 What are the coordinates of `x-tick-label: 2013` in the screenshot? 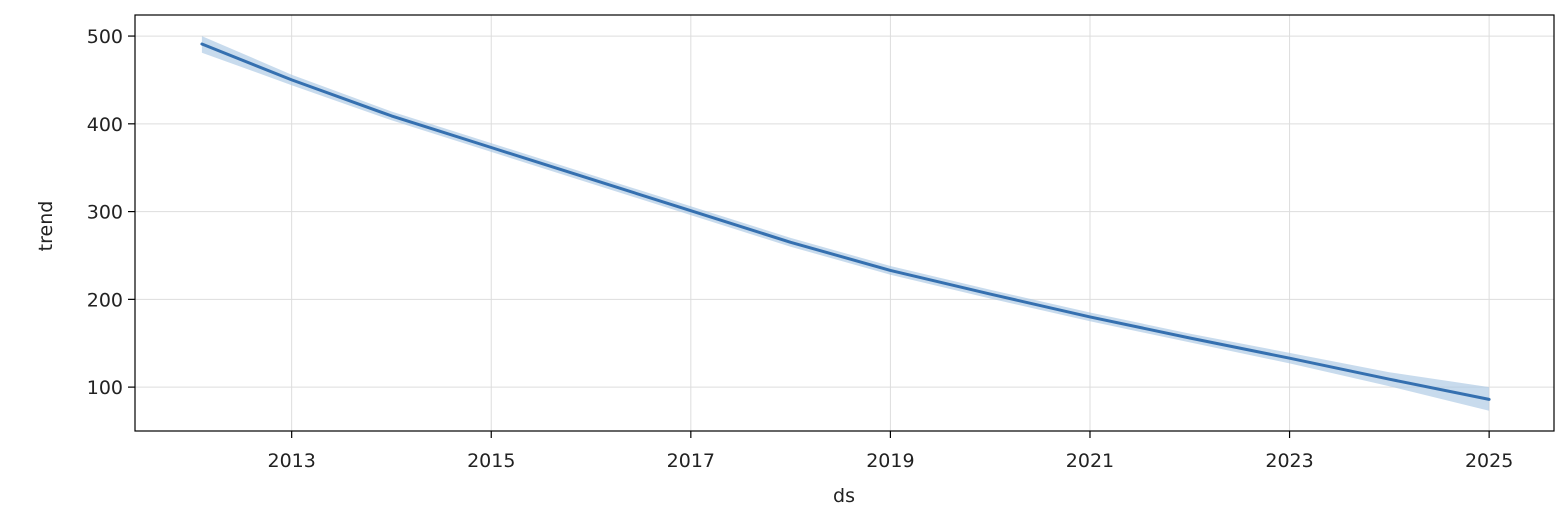 It's located at (291, 461).